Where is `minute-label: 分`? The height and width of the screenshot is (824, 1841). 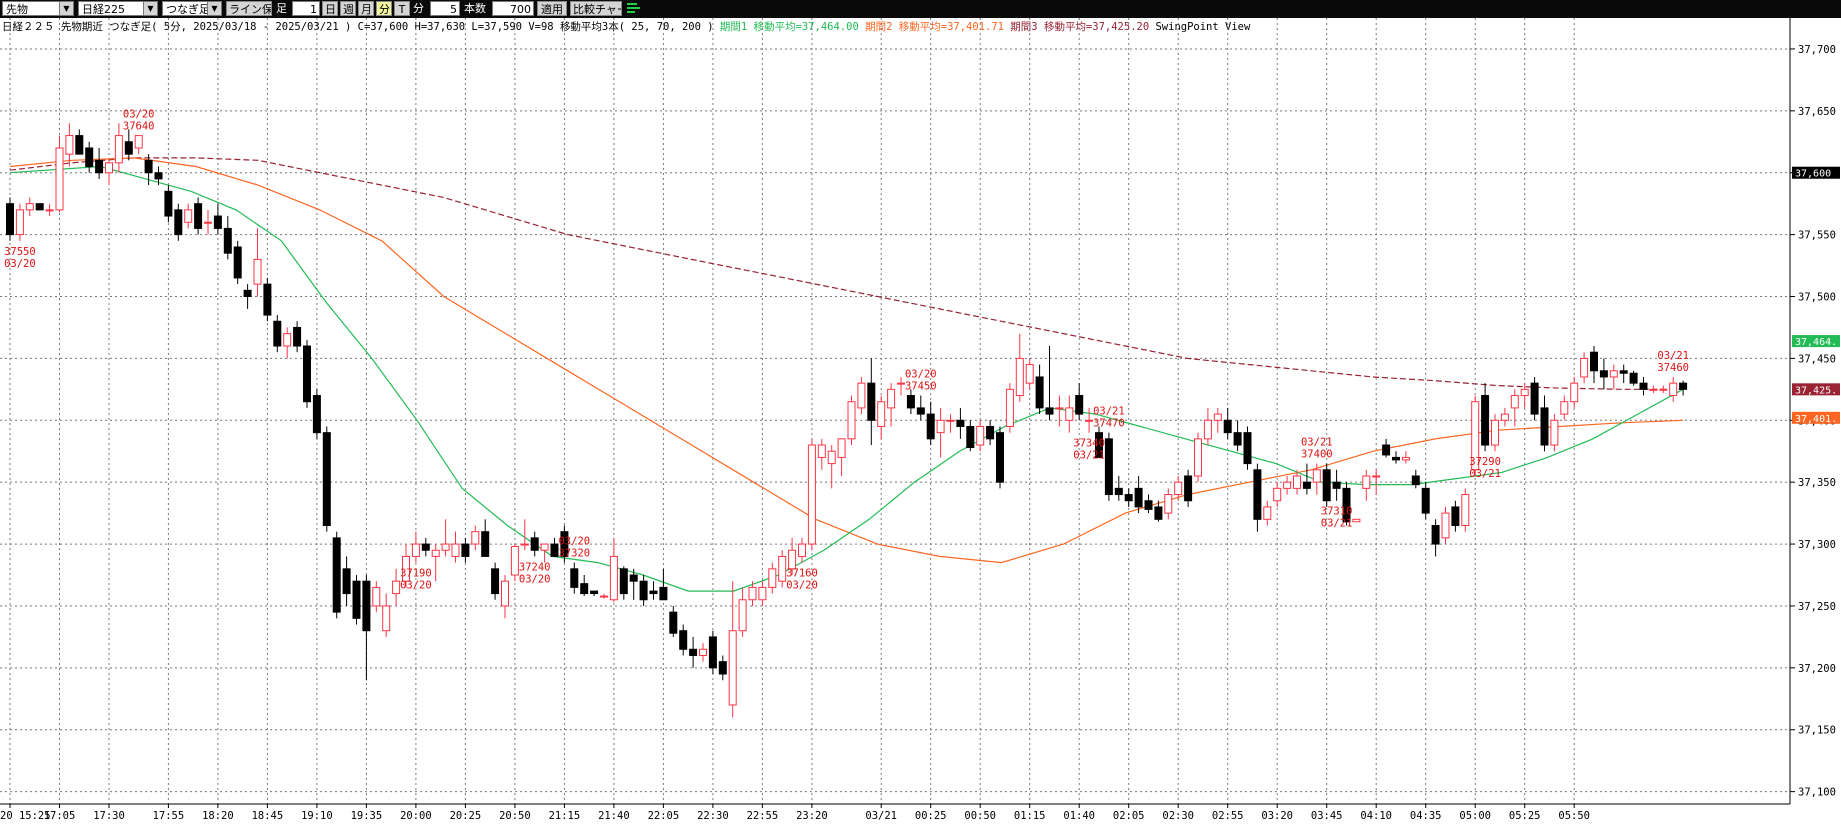
minute-label: 分 is located at coordinates (418, 8).